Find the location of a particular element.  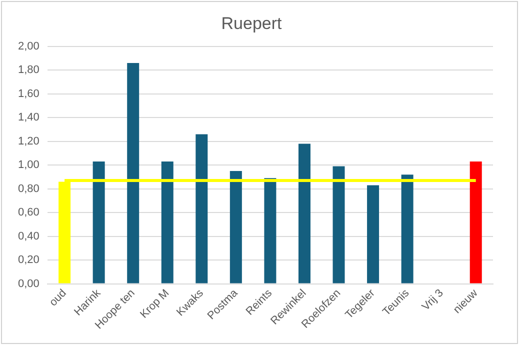

y-tick-label: 1,80 is located at coordinates (29, 70).